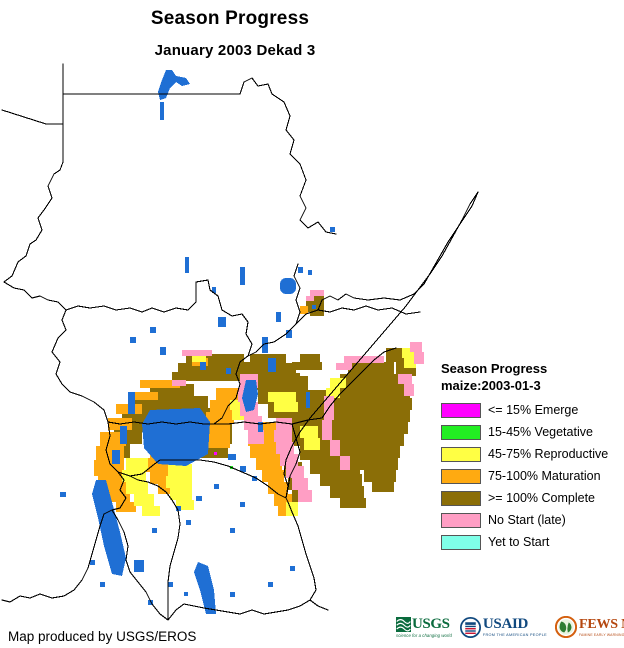 The image size is (624, 648). I want to click on legend-label-yet-to-start: Yet to Start, so click(519, 542).